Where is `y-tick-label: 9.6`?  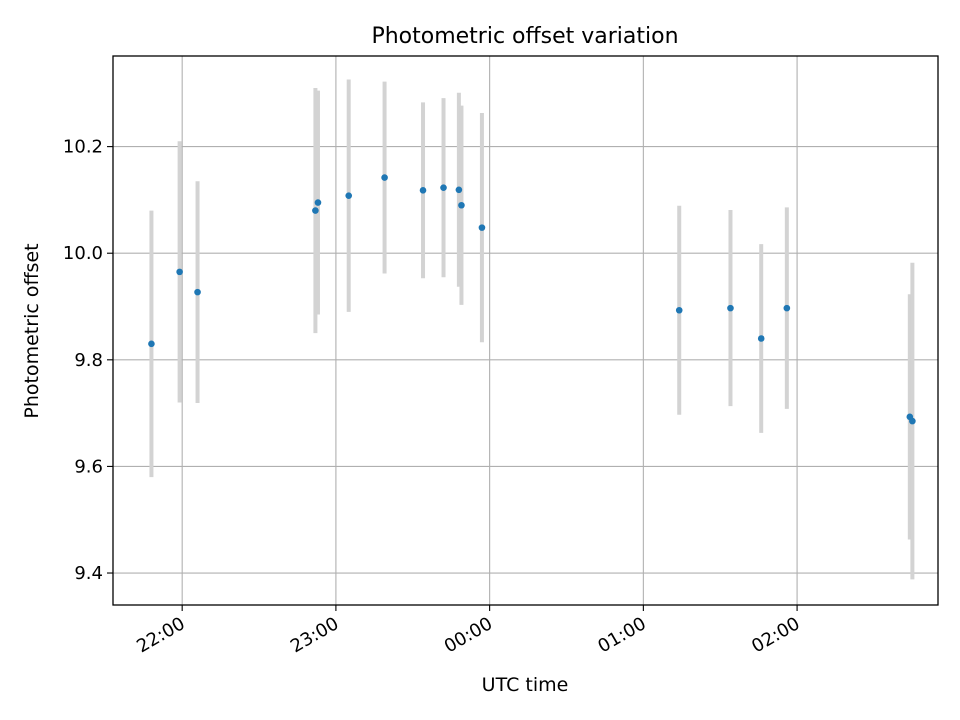
y-tick-label: 9.6 is located at coordinates (88, 466).